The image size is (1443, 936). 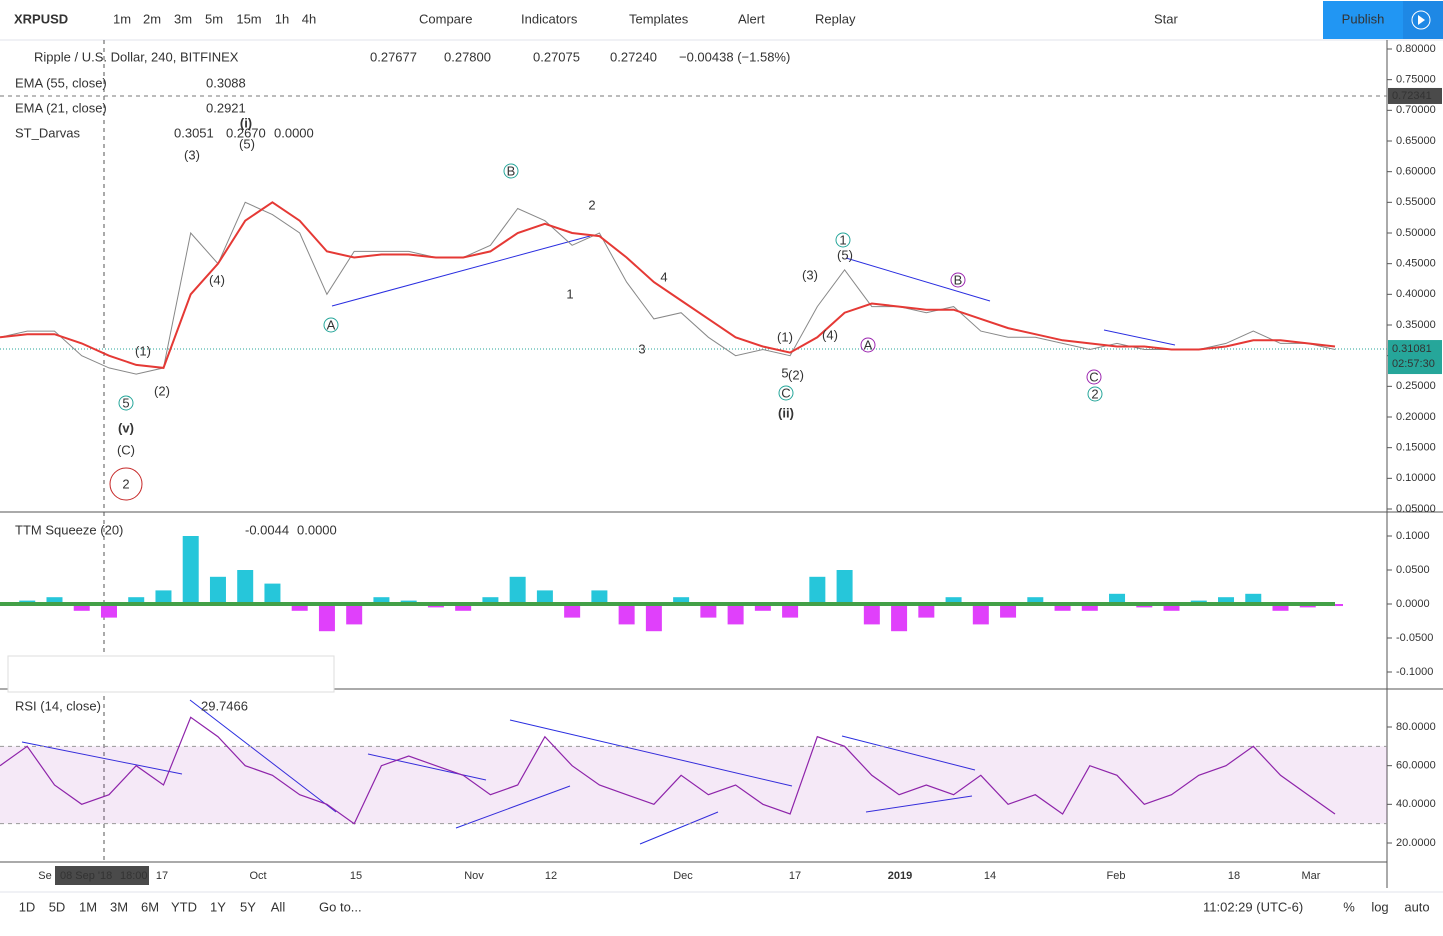 I want to click on ema55-value: 0.3088, so click(x=226, y=82).